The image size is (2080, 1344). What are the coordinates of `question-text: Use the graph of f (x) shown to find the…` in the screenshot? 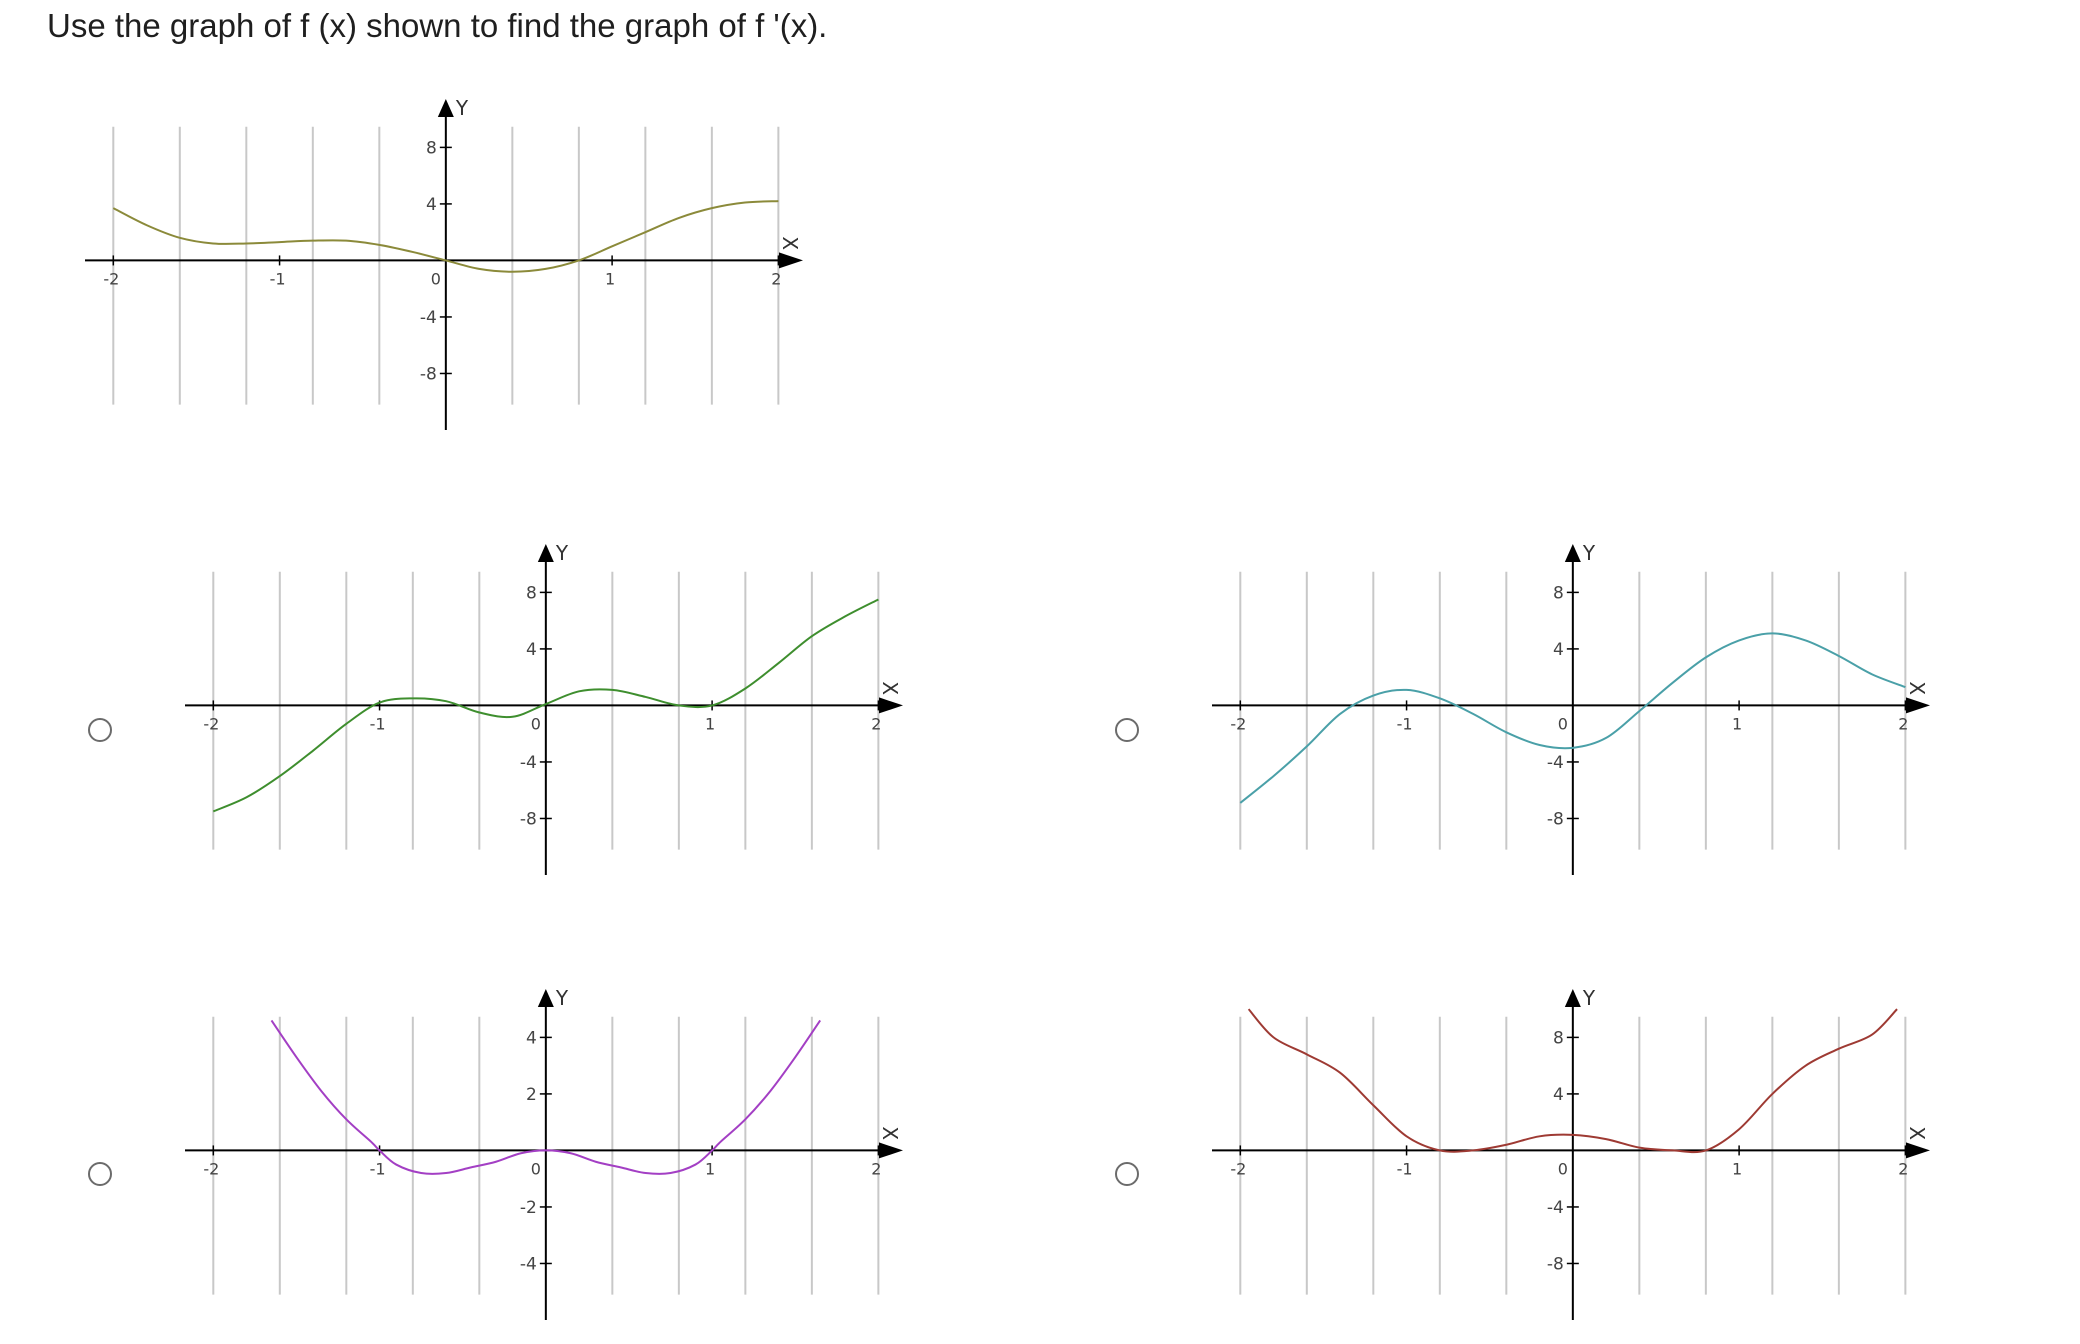 It's located at (437, 25).